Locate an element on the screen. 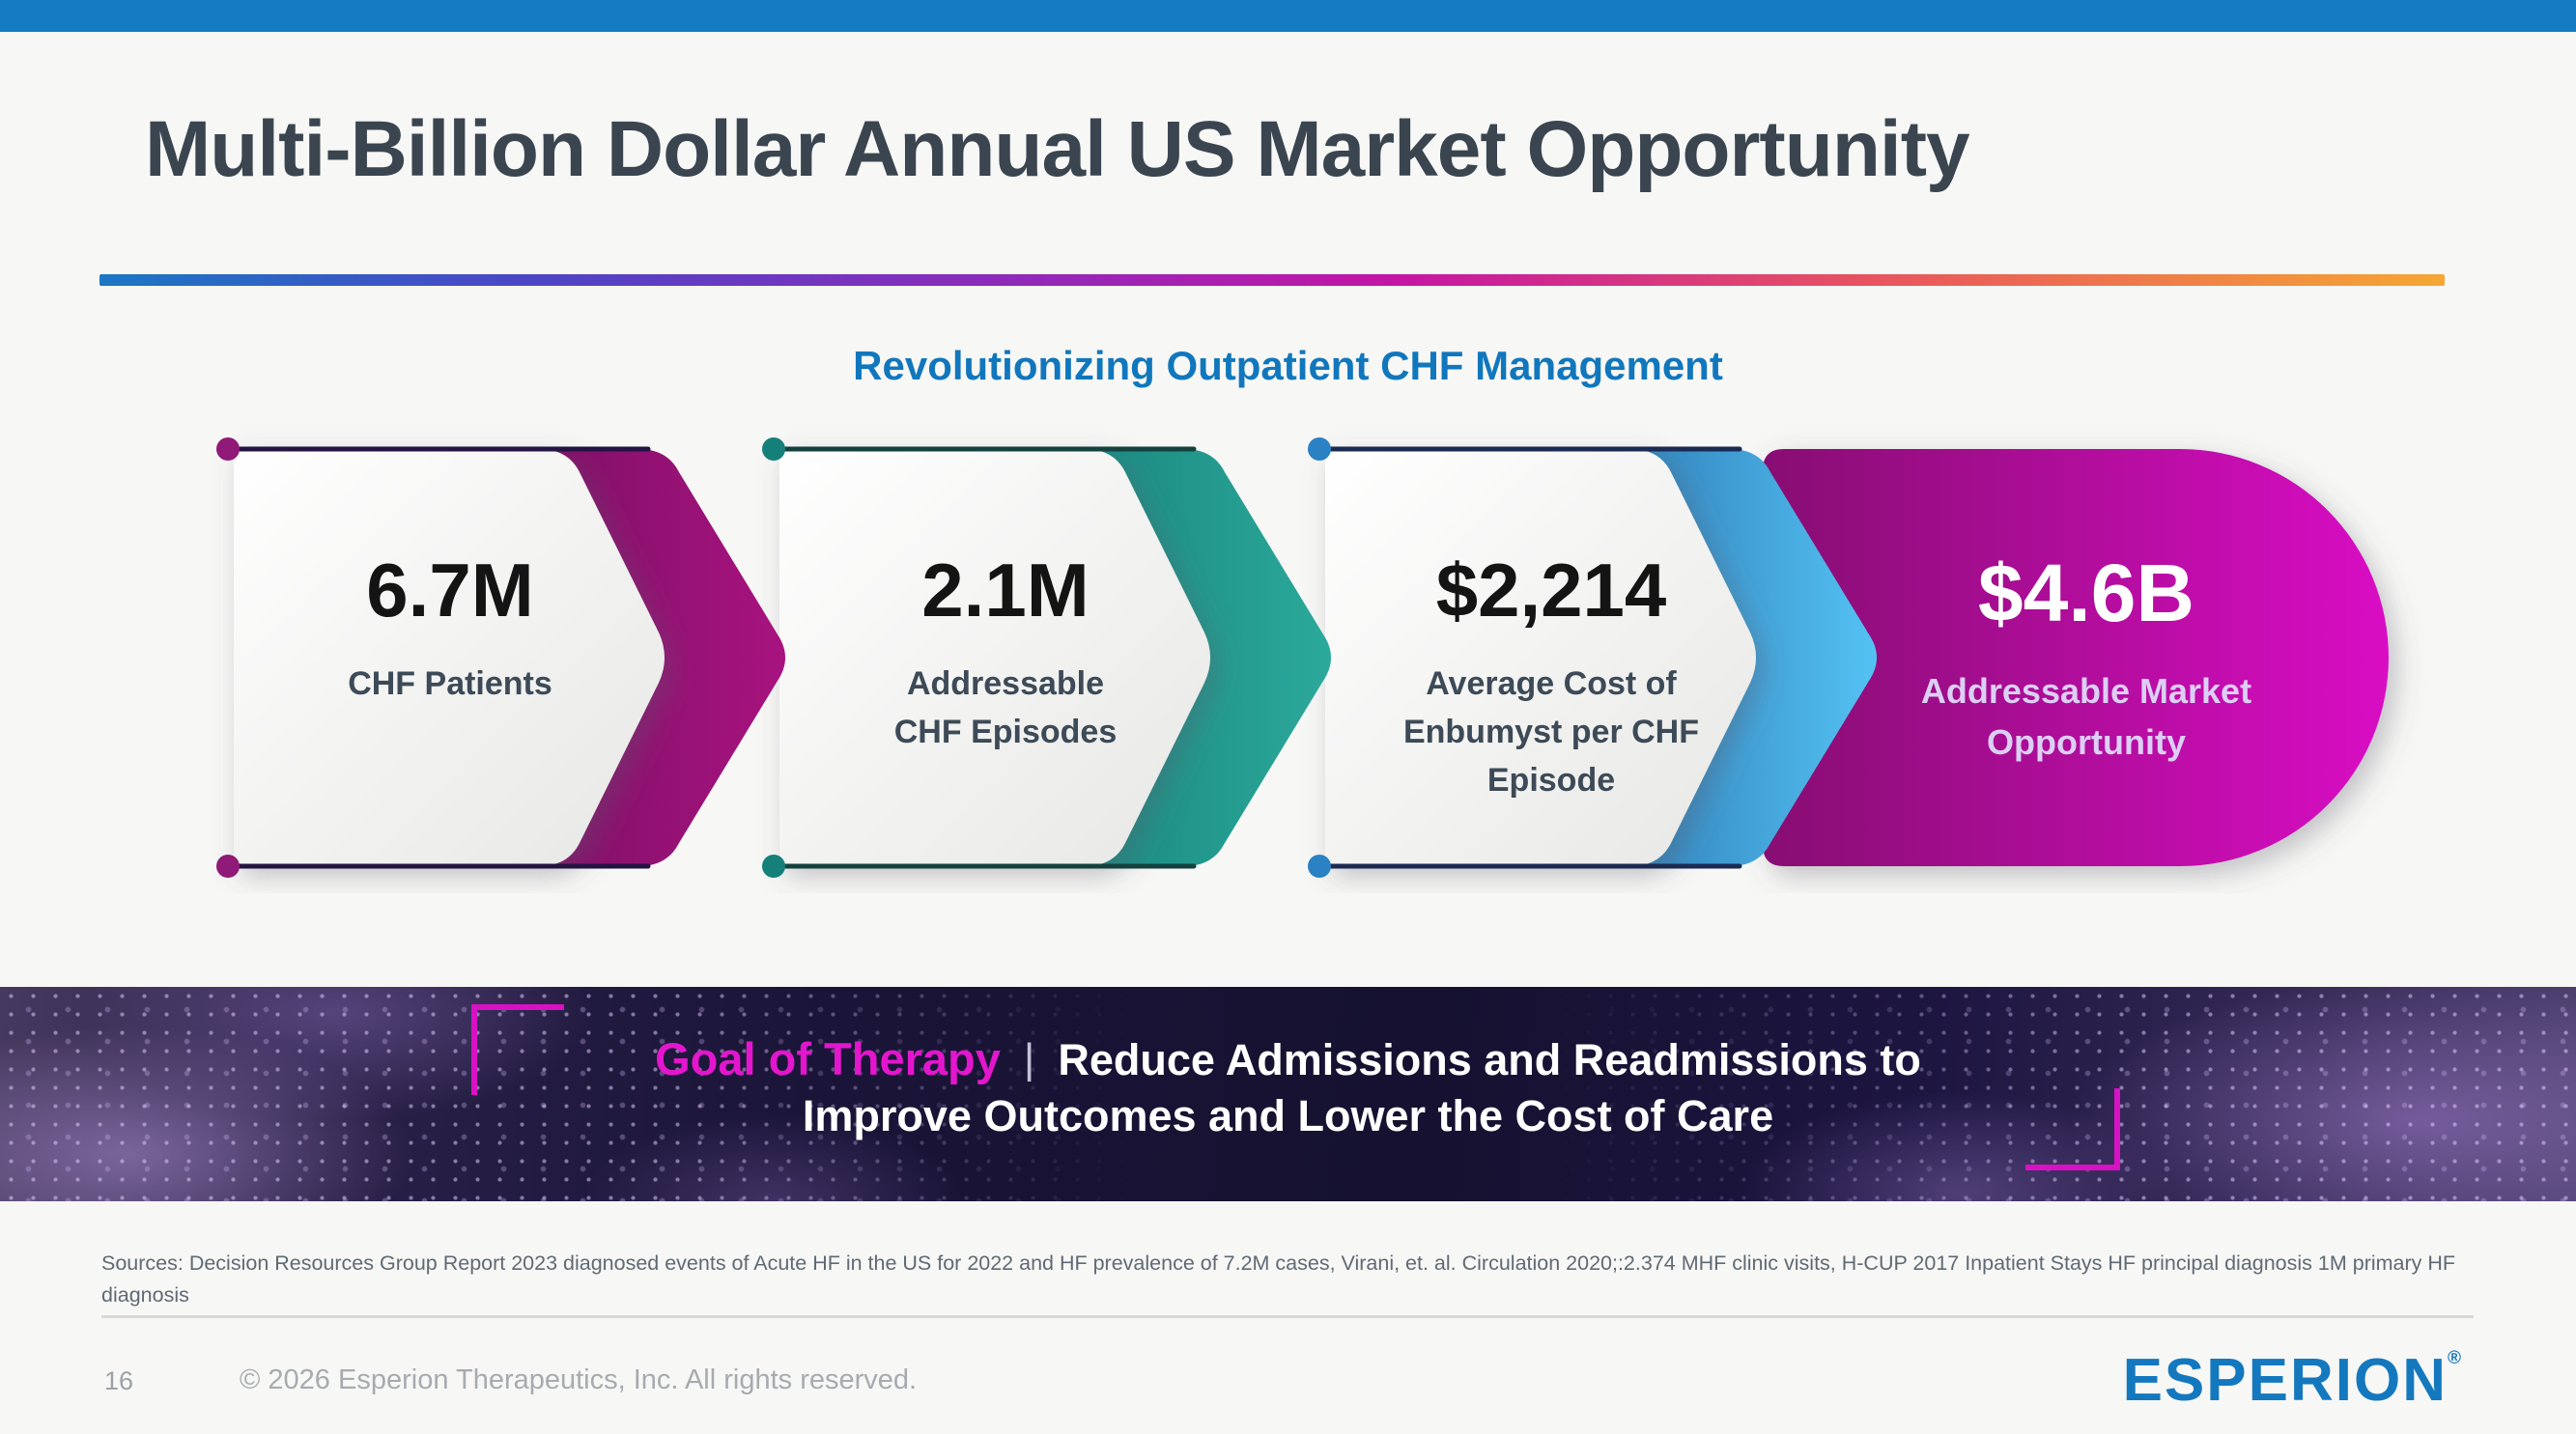 This screenshot has height=1434, width=2576. goal-highlight: Goal of Therapy is located at coordinates (828, 1059).